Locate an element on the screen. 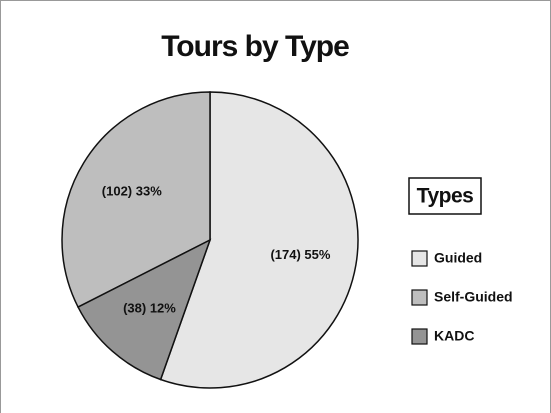  legend-title-box is located at coordinates (445, 196).